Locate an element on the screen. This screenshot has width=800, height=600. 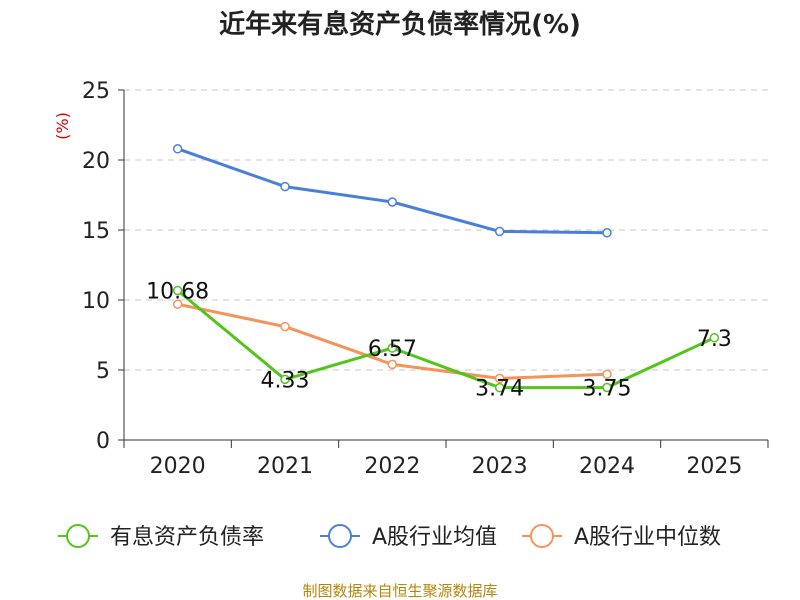
data-labels: 10.68 4.33 6.57 3.74 3.75 7.3 is located at coordinates (439, 340).